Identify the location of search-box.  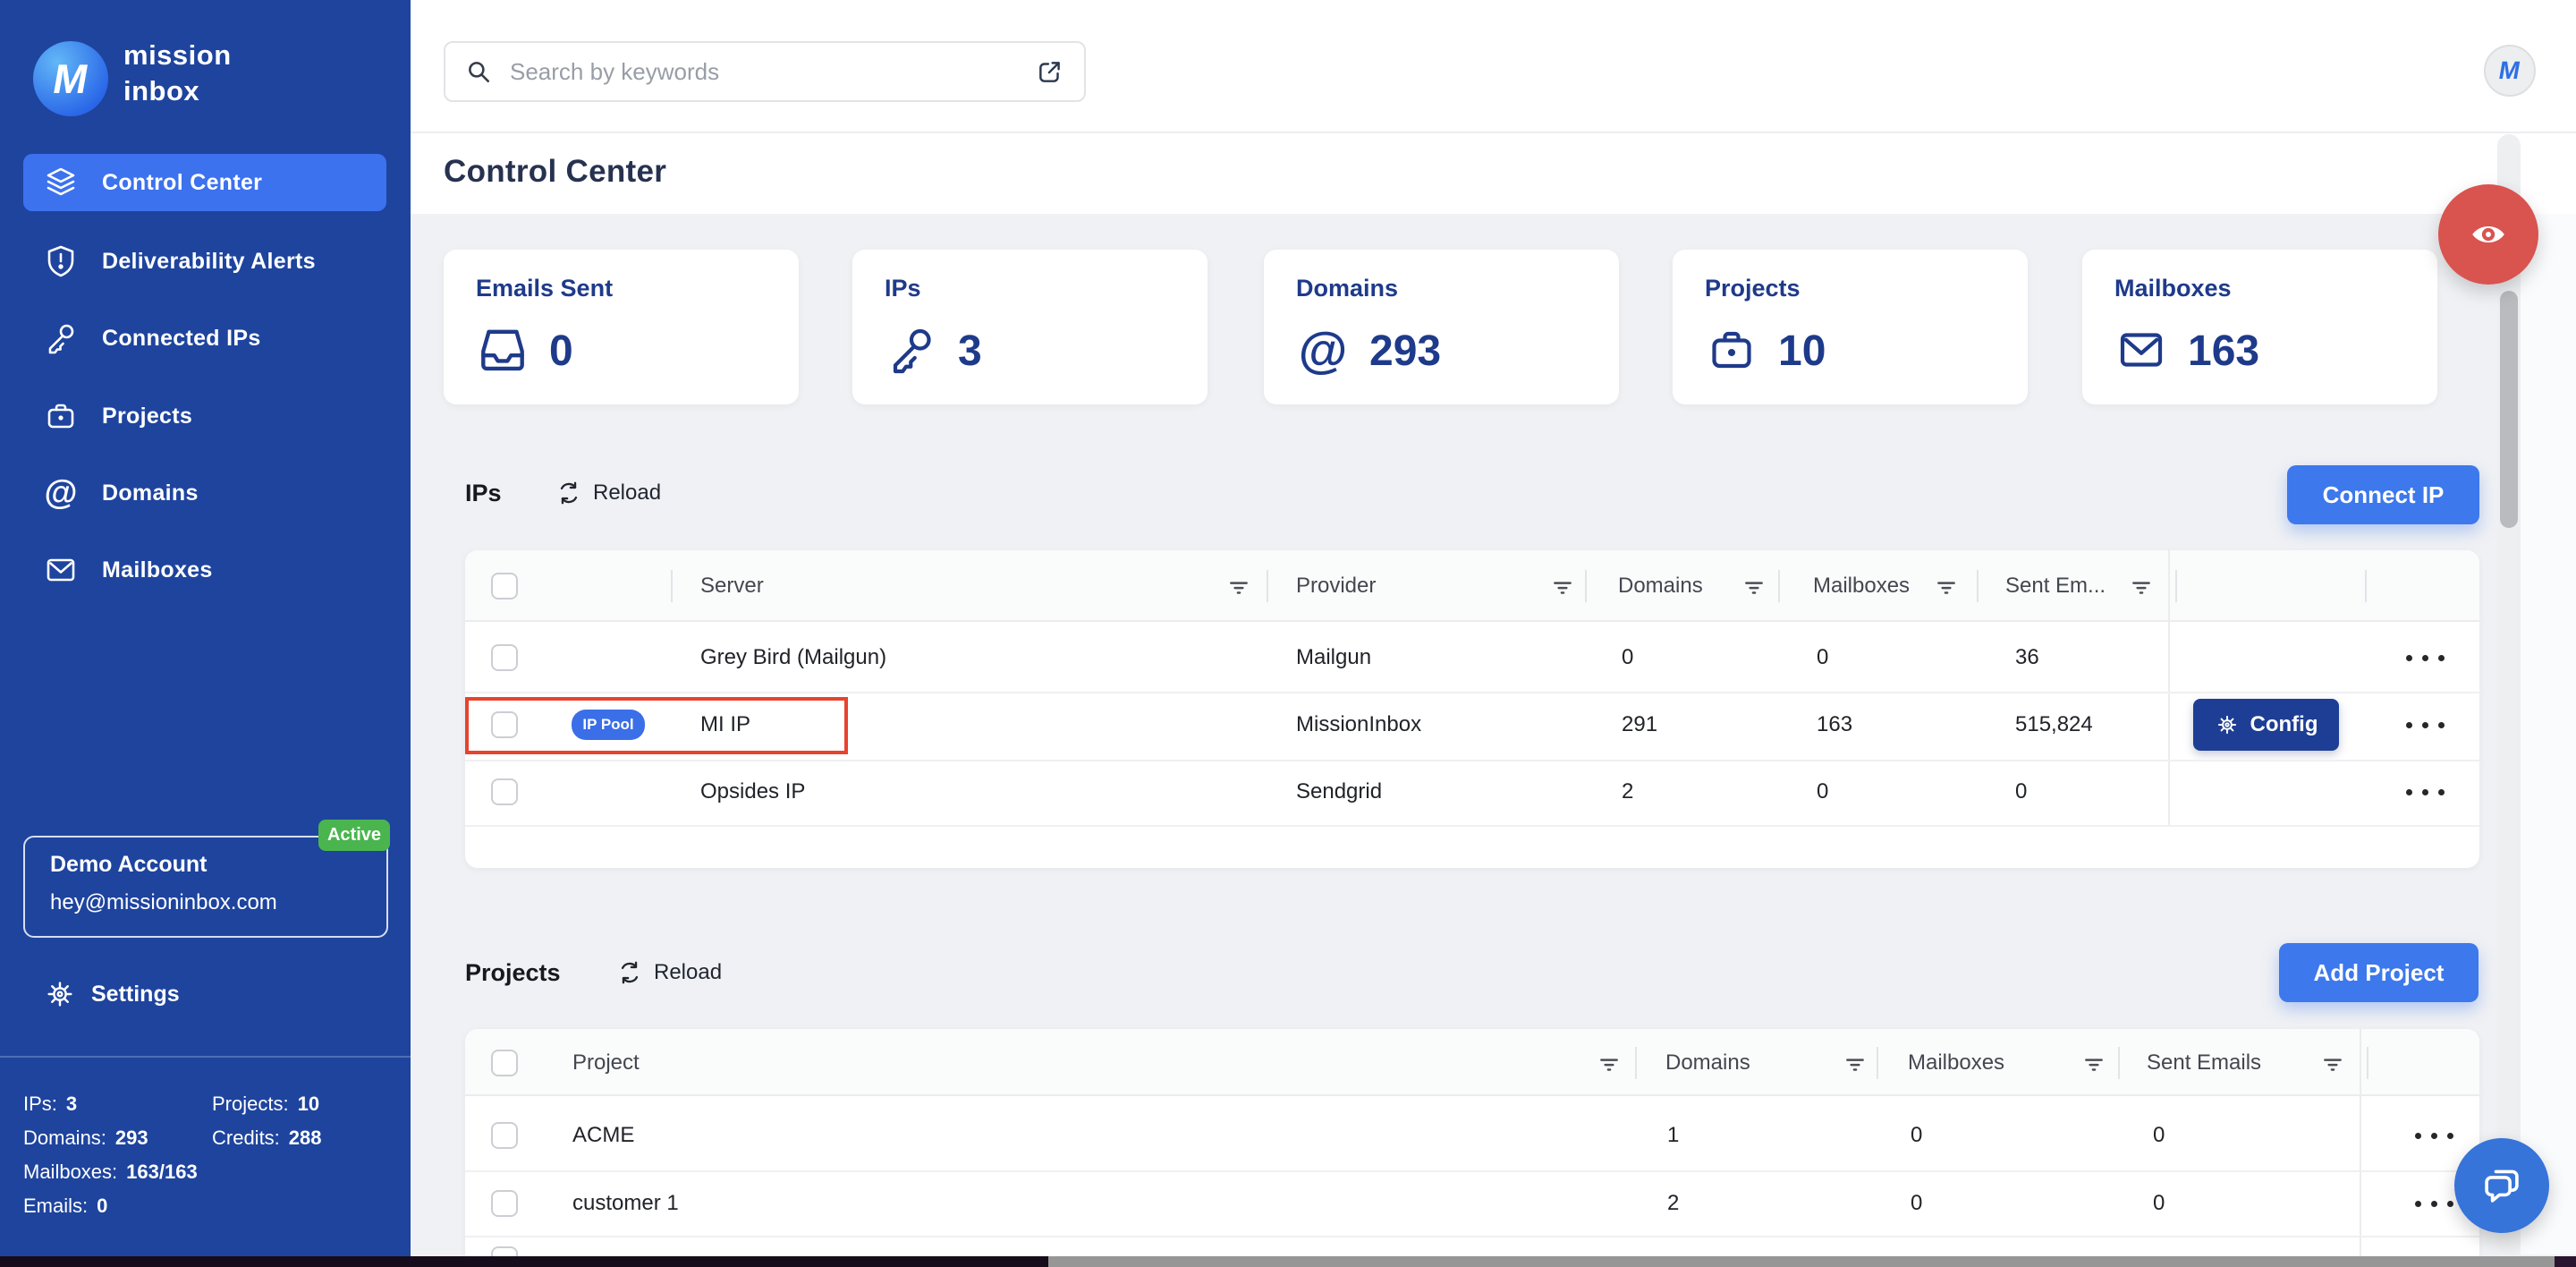
(765, 72).